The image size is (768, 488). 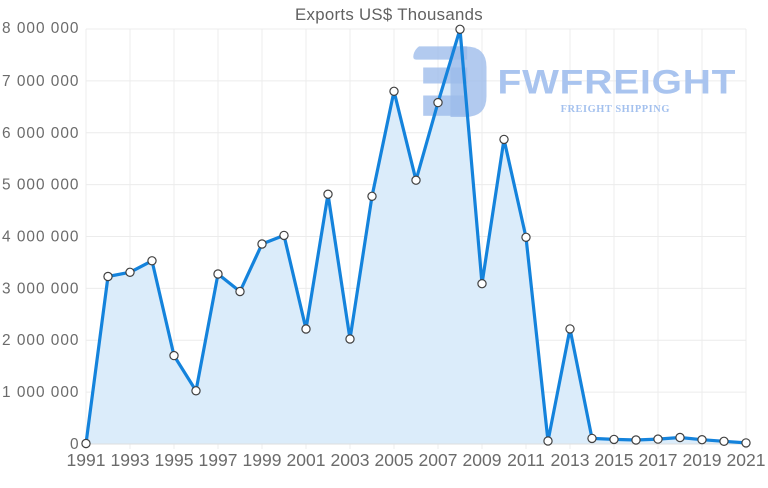 What do you see at coordinates (617, 81) in the screenshot?
I see `svg-text: FWFREIGHT` at bounding box center [617, 81].